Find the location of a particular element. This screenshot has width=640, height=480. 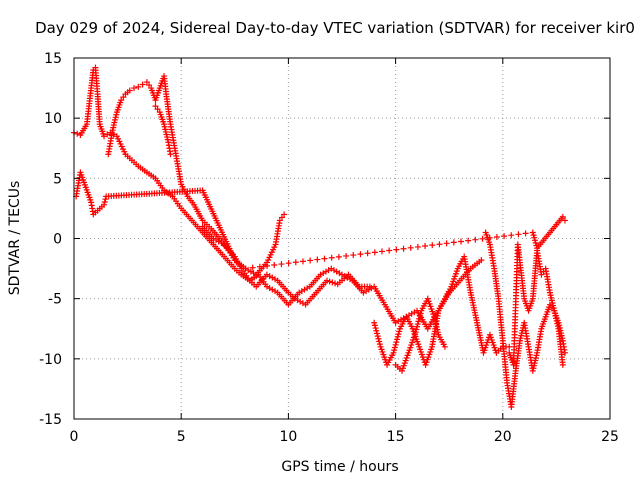

series-c is located at coordinates (163, 130).